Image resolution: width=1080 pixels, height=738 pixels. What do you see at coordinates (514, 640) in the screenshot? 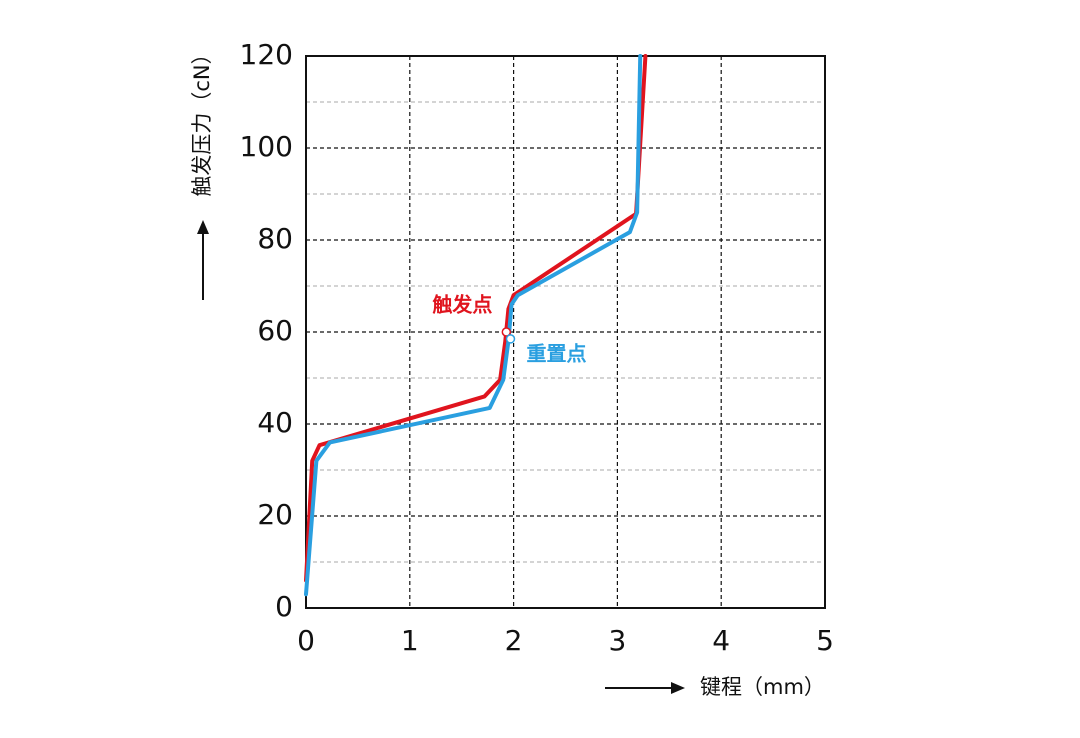
I see `x-tick-label: 2` at bounding box center [514, 640].